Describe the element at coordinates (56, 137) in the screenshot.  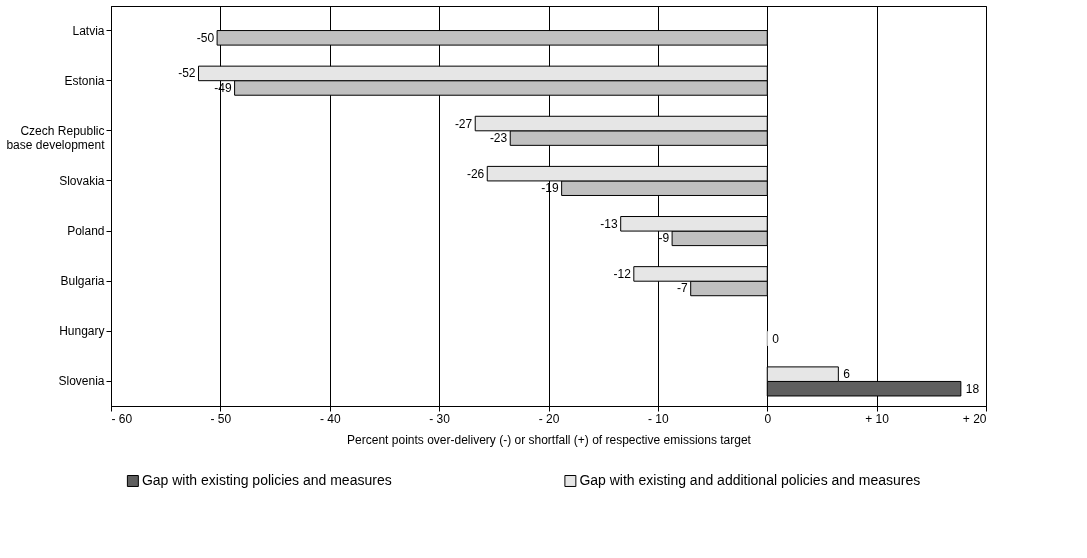
I see `y-tick-label: Czech Republic base development` at that location.